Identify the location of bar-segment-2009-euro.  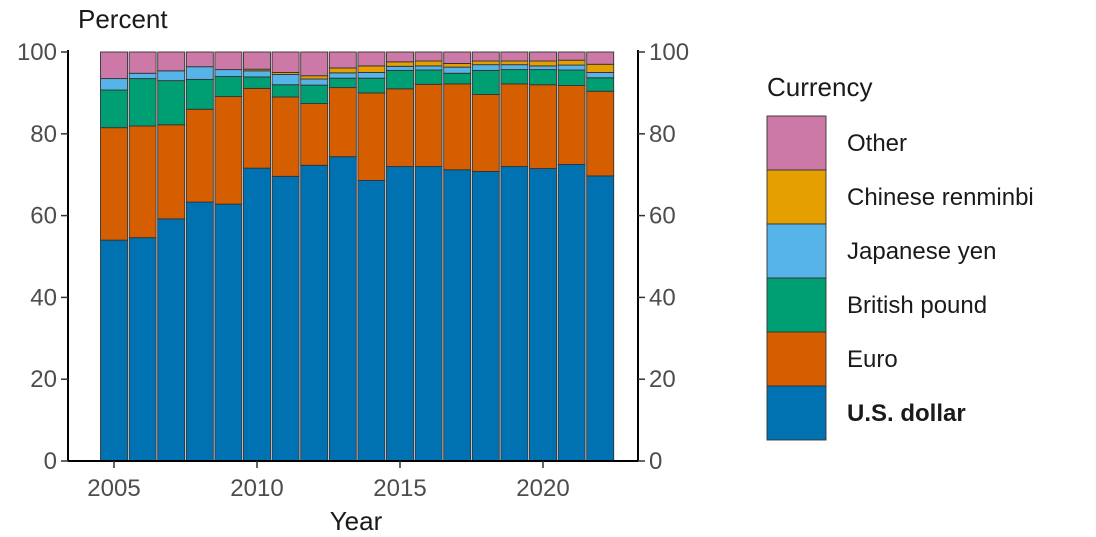
(228, 150).